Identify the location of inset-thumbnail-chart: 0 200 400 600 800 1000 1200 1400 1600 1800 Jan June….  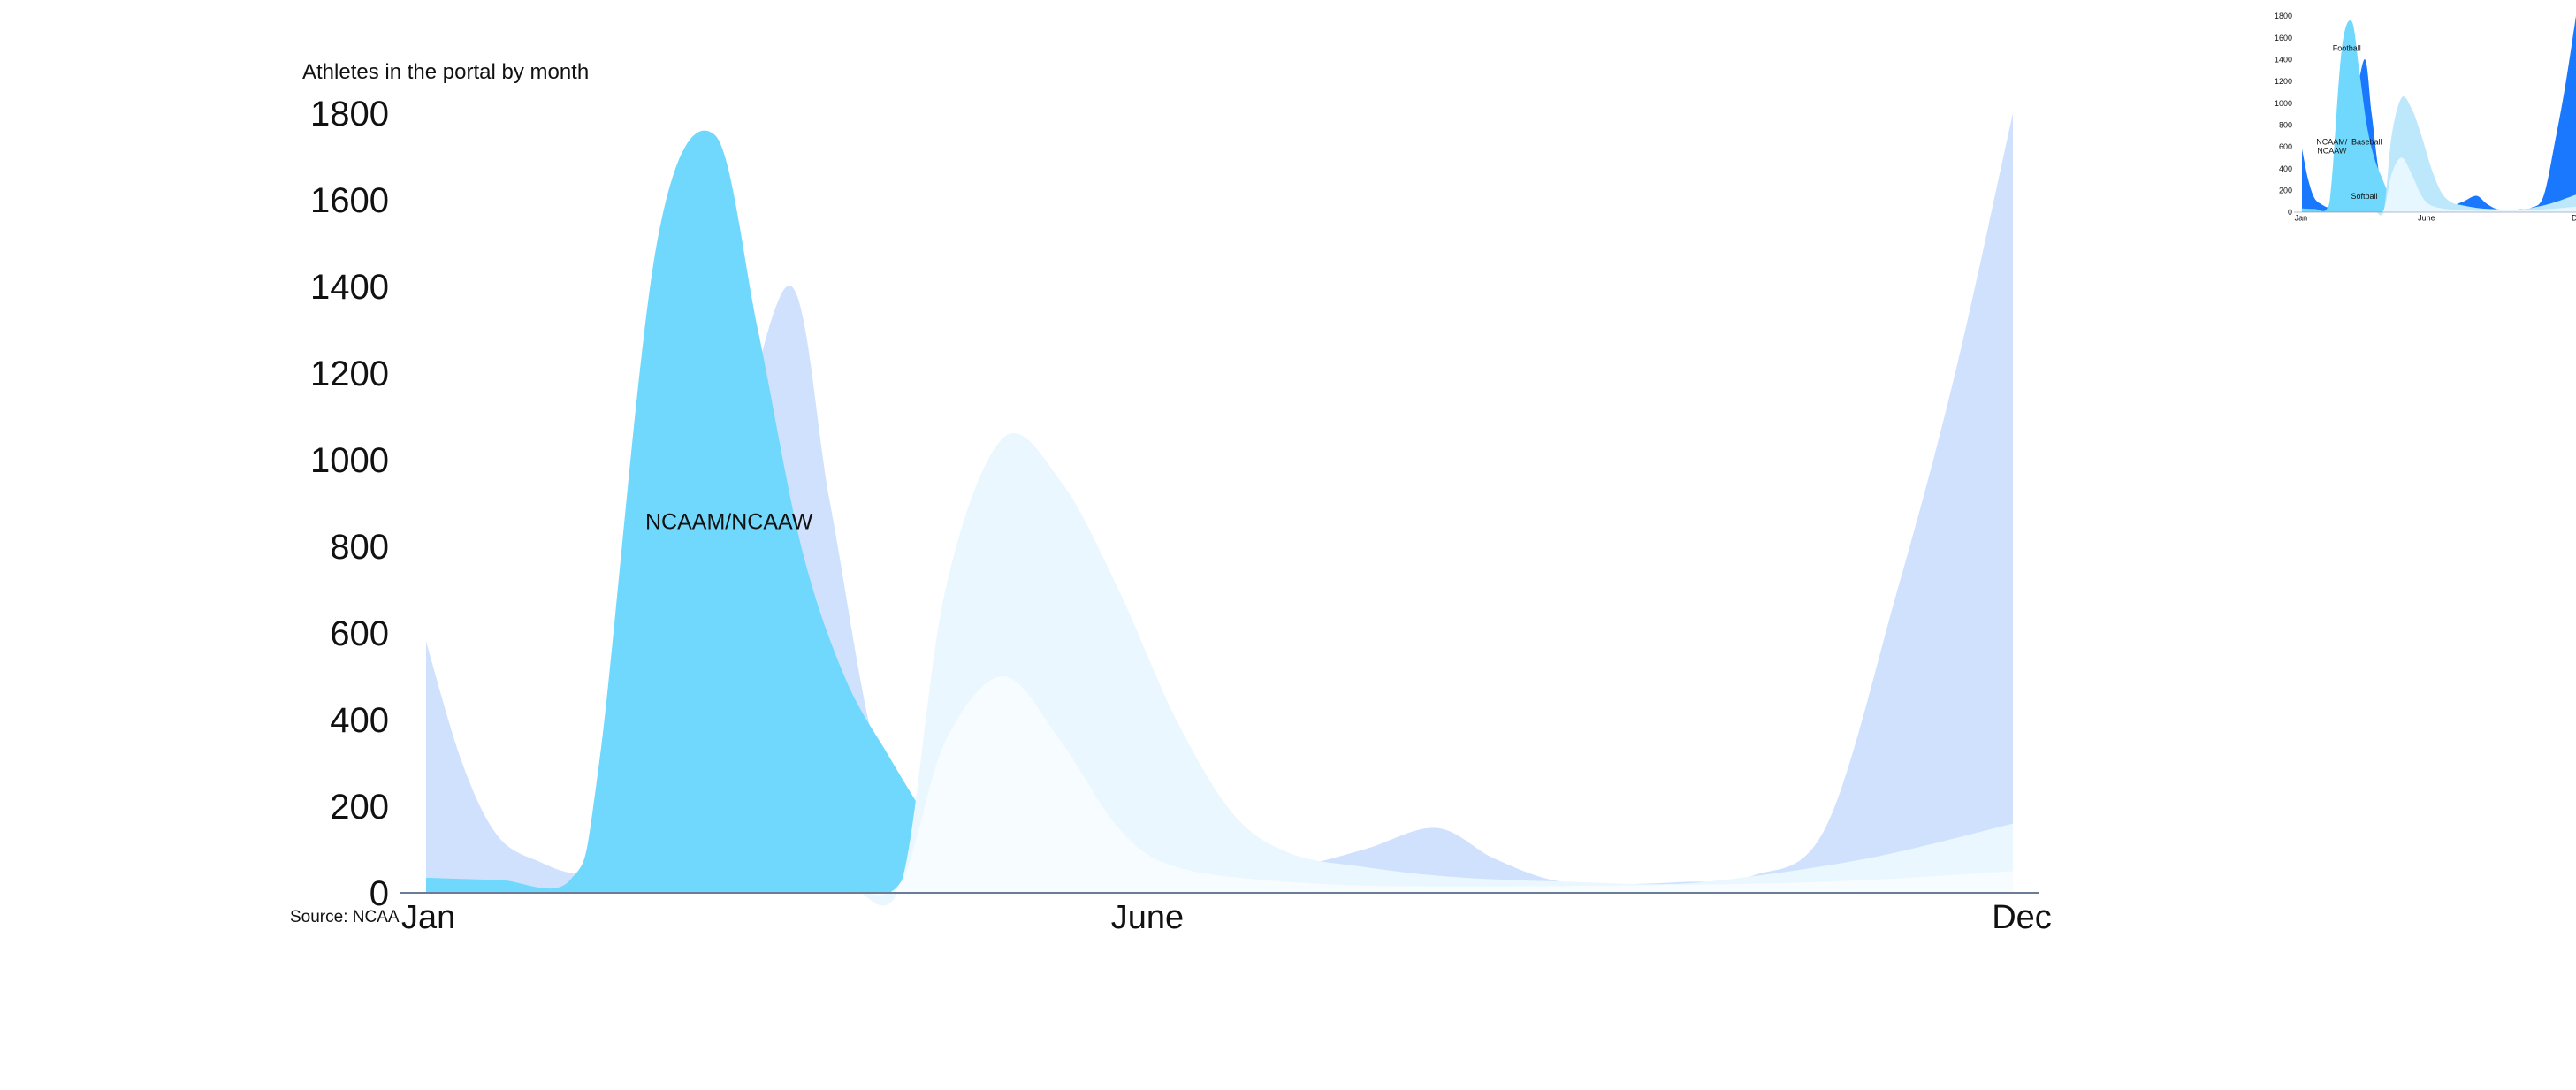
(2425, 117).